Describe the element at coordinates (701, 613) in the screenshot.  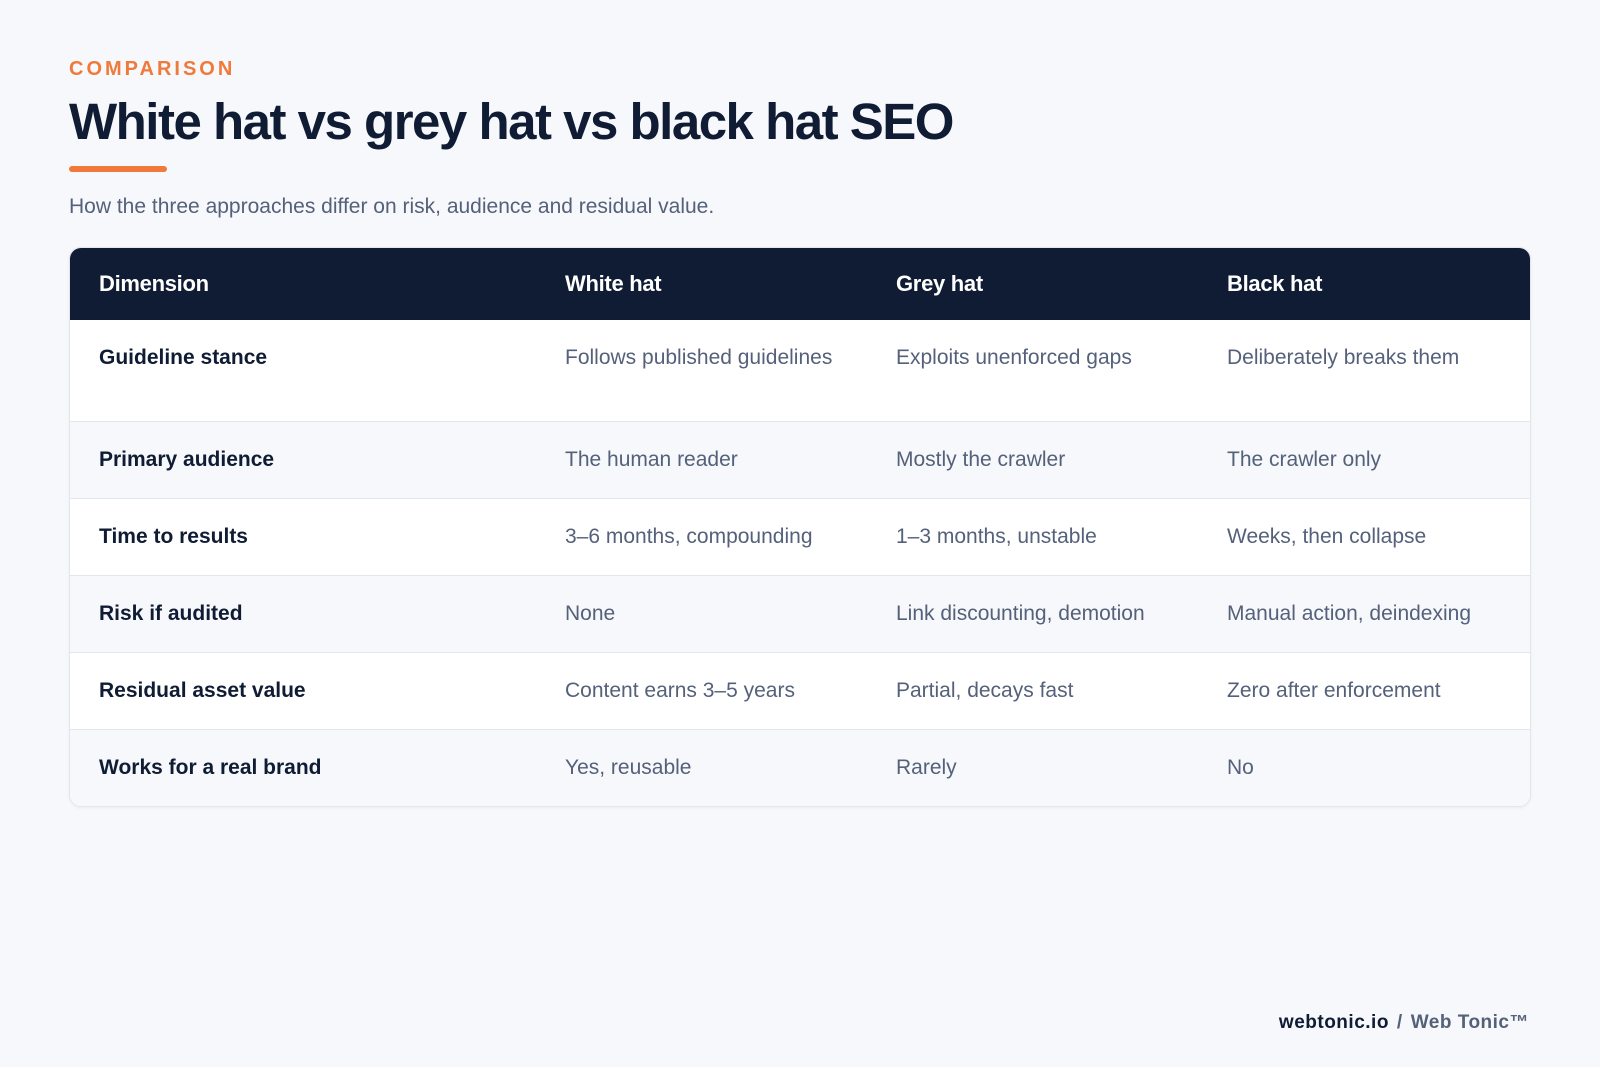
I see `white-hat-cell: None` at that location.